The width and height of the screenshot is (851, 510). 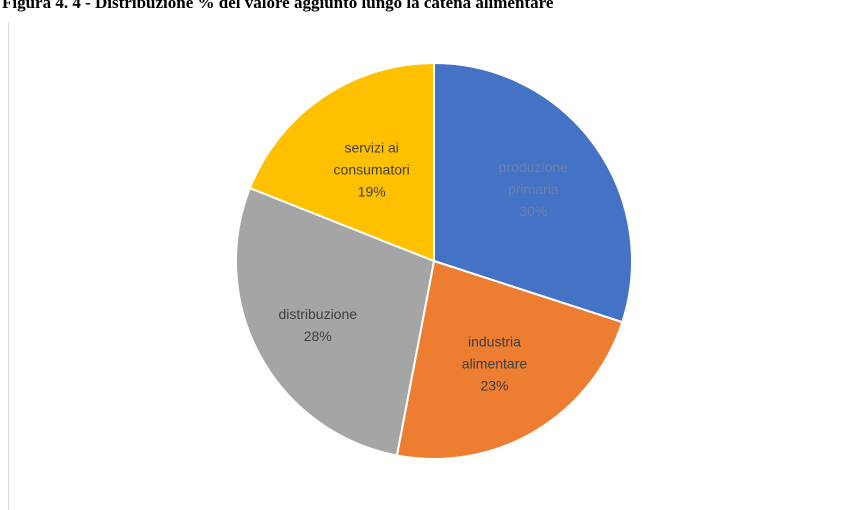 I want to click on slice-category-label: consumatori, so click(x=372, y=169).